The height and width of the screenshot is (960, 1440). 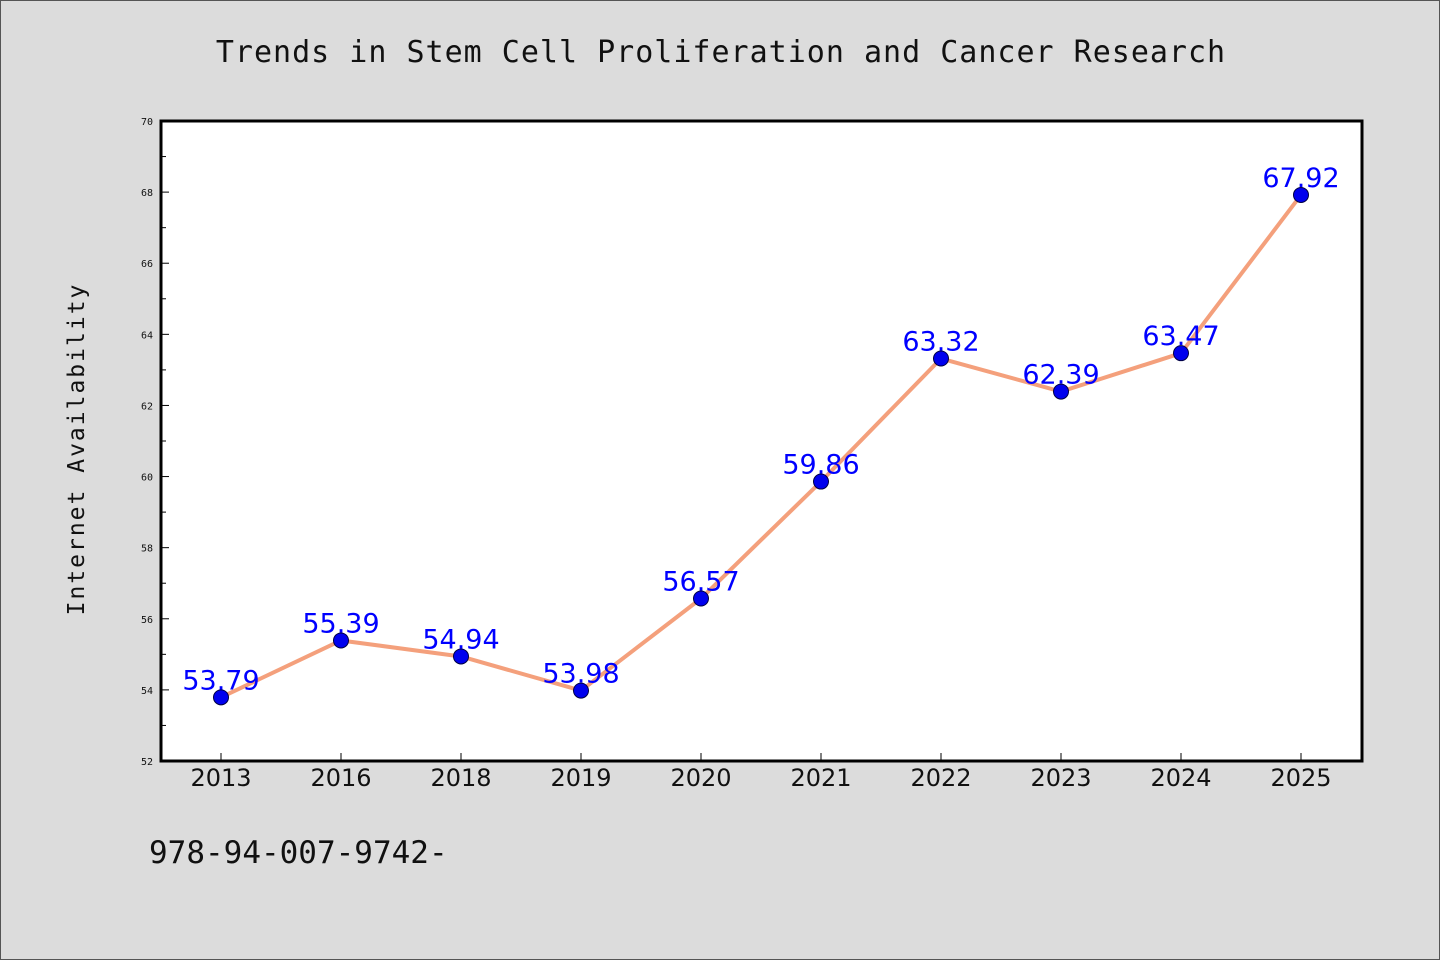 I want to click on x-tick-label: 2025, so click(x=1300, y=778).